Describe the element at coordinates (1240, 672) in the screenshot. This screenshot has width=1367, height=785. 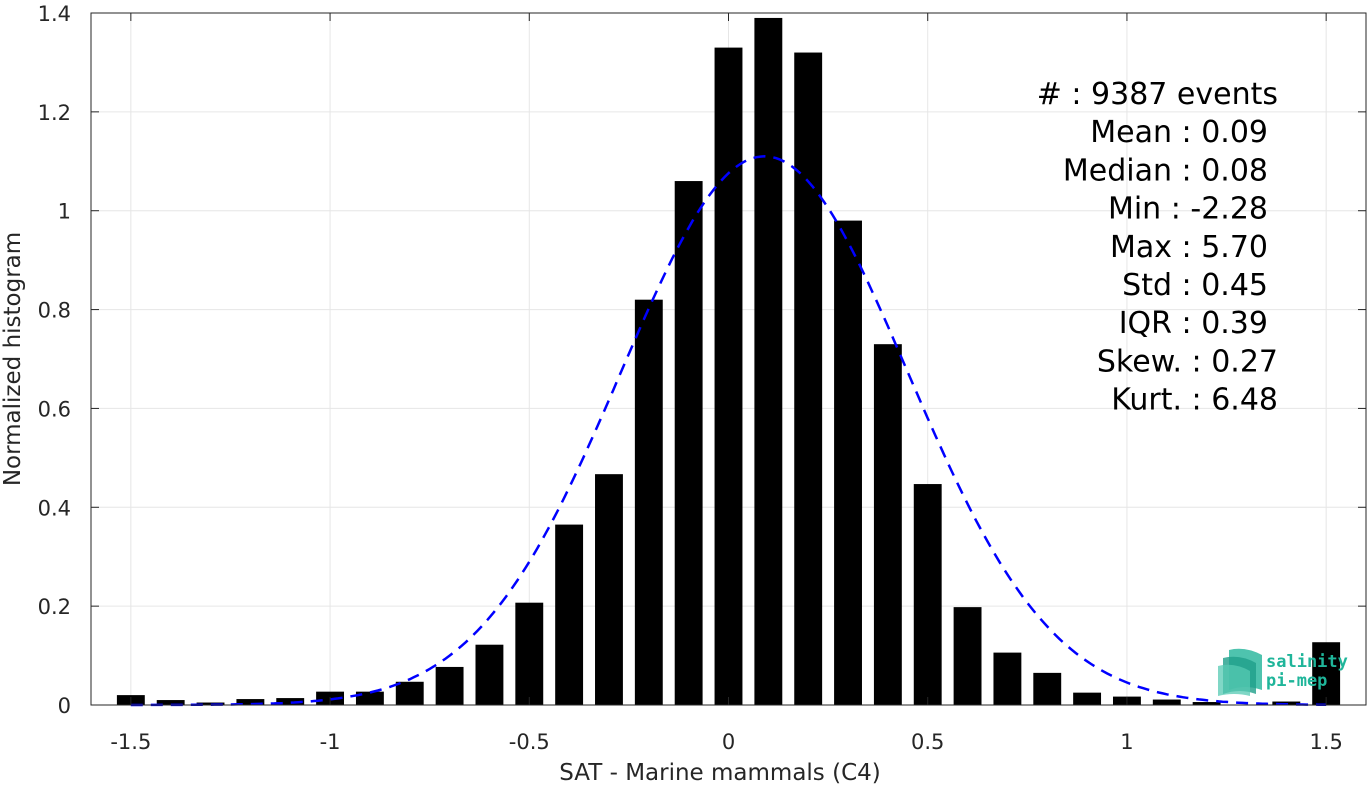
I see `logo-waves-icon` at that location.